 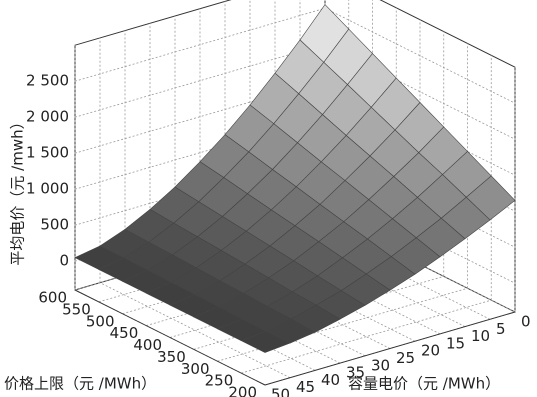 I want to click on y-tick-label: 10, so click(x=480, y=336).